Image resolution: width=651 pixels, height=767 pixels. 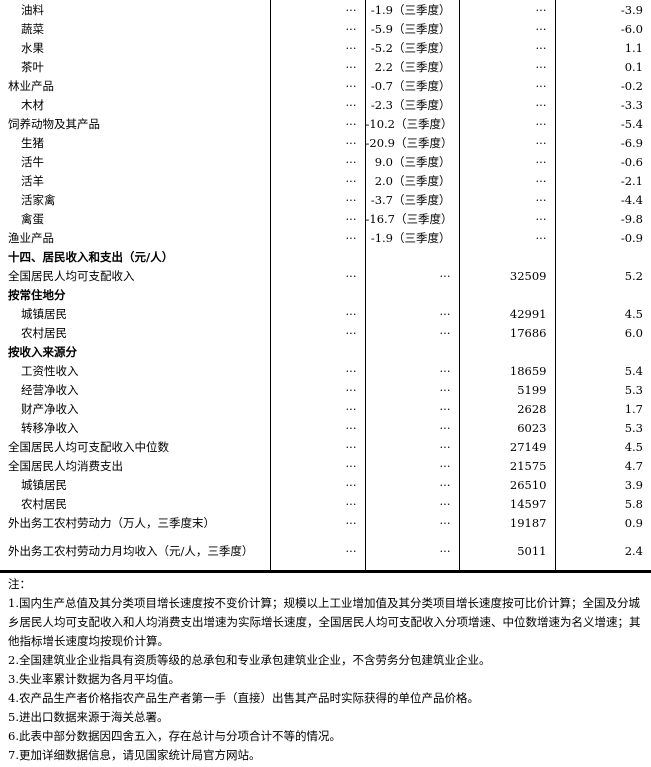 What do you see at coordinates (44, 313) in the screenshot?
I see `row-label: 城镇居民` at bounding box center [44, 313].